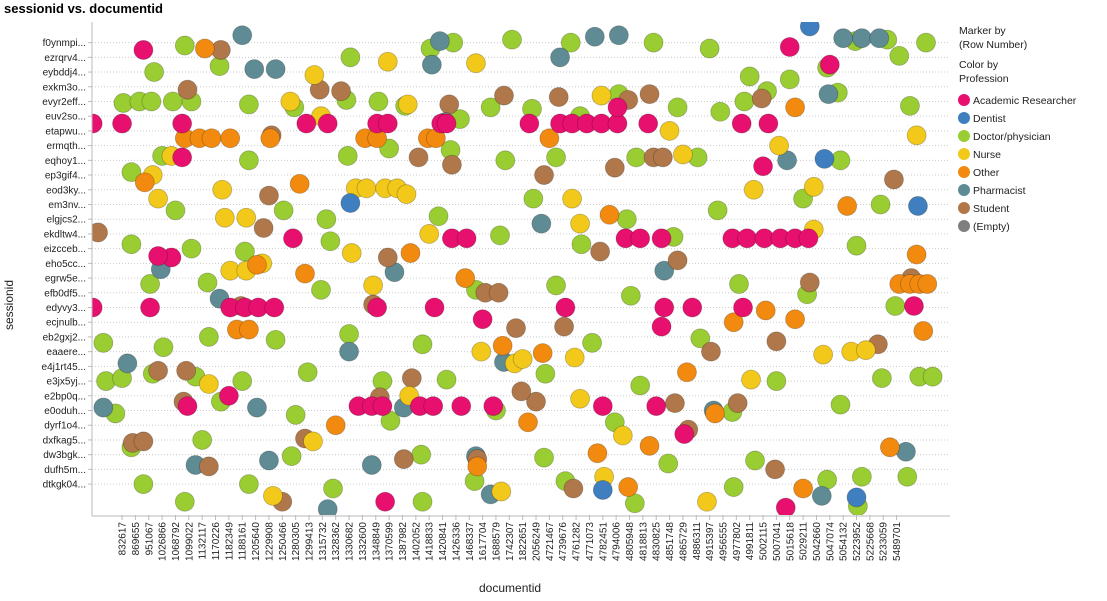  Describe the element at coordinates (979, 154) in the screenshot. I see `legend-item: Nurse` at that location.